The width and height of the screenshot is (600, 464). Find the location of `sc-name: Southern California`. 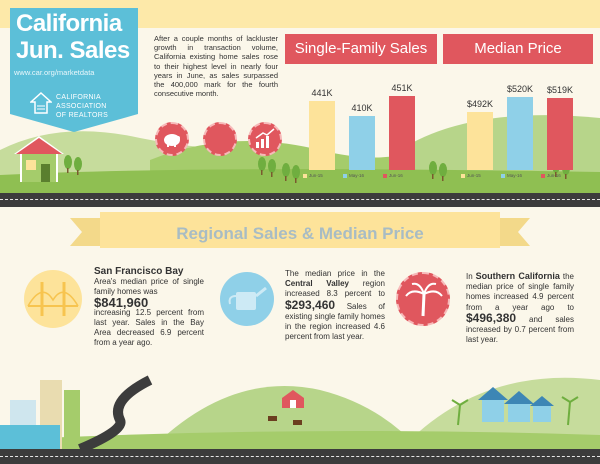

sc-name: Southern California is located at coordinates (517, 276).